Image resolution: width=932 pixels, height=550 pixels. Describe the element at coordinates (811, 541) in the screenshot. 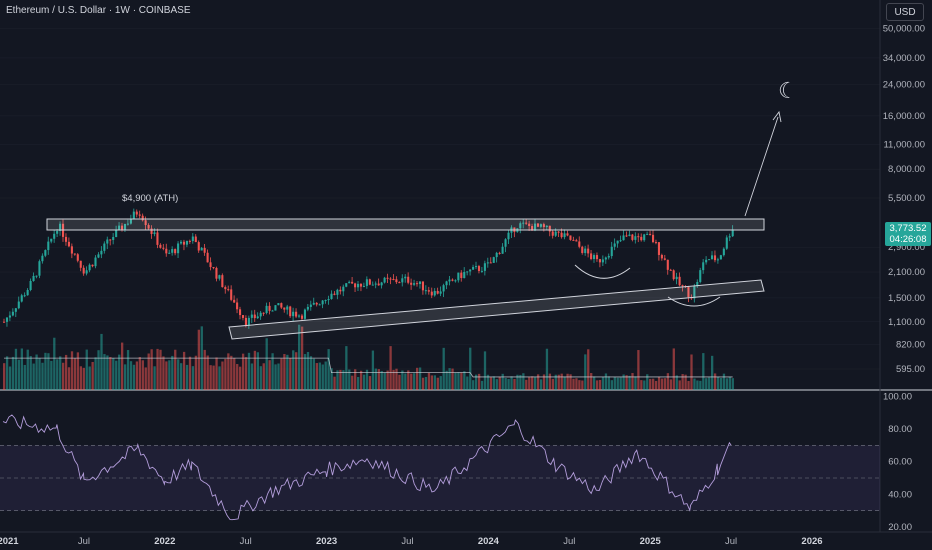

I see `time-tick-label: 2026` at that location.